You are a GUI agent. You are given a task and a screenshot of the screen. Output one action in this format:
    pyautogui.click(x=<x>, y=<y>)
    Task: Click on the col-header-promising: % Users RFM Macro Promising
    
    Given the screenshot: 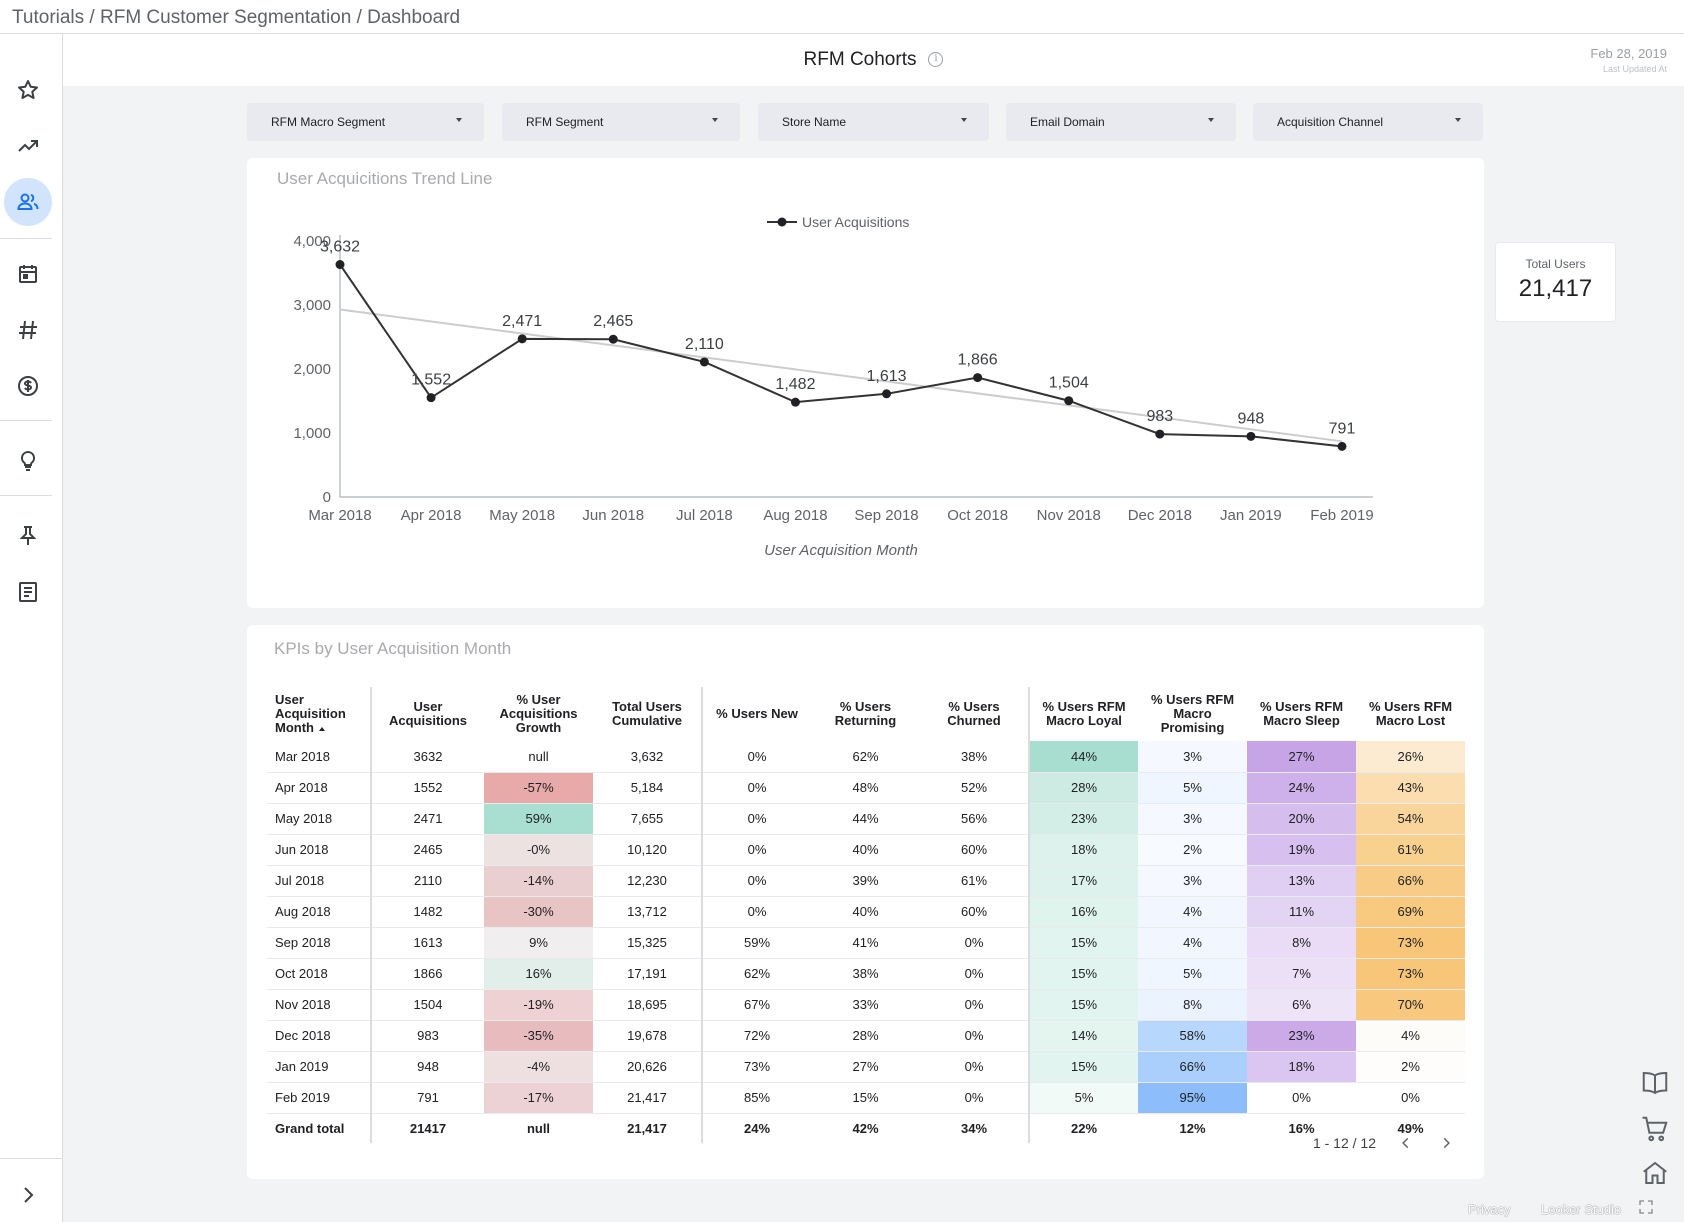 What is the action you would take?
    pyautogui.click(x=1192, y=713)
    